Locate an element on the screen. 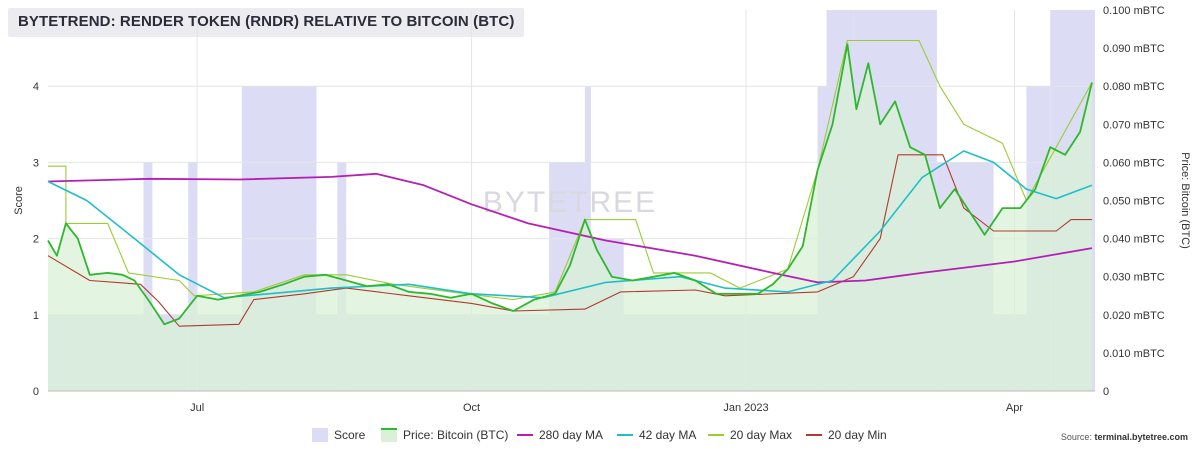 This screenshot has height=461, width=1200. legend-item-price: Price: Bitcoin (BTC) is located at coordinates (444, 435).